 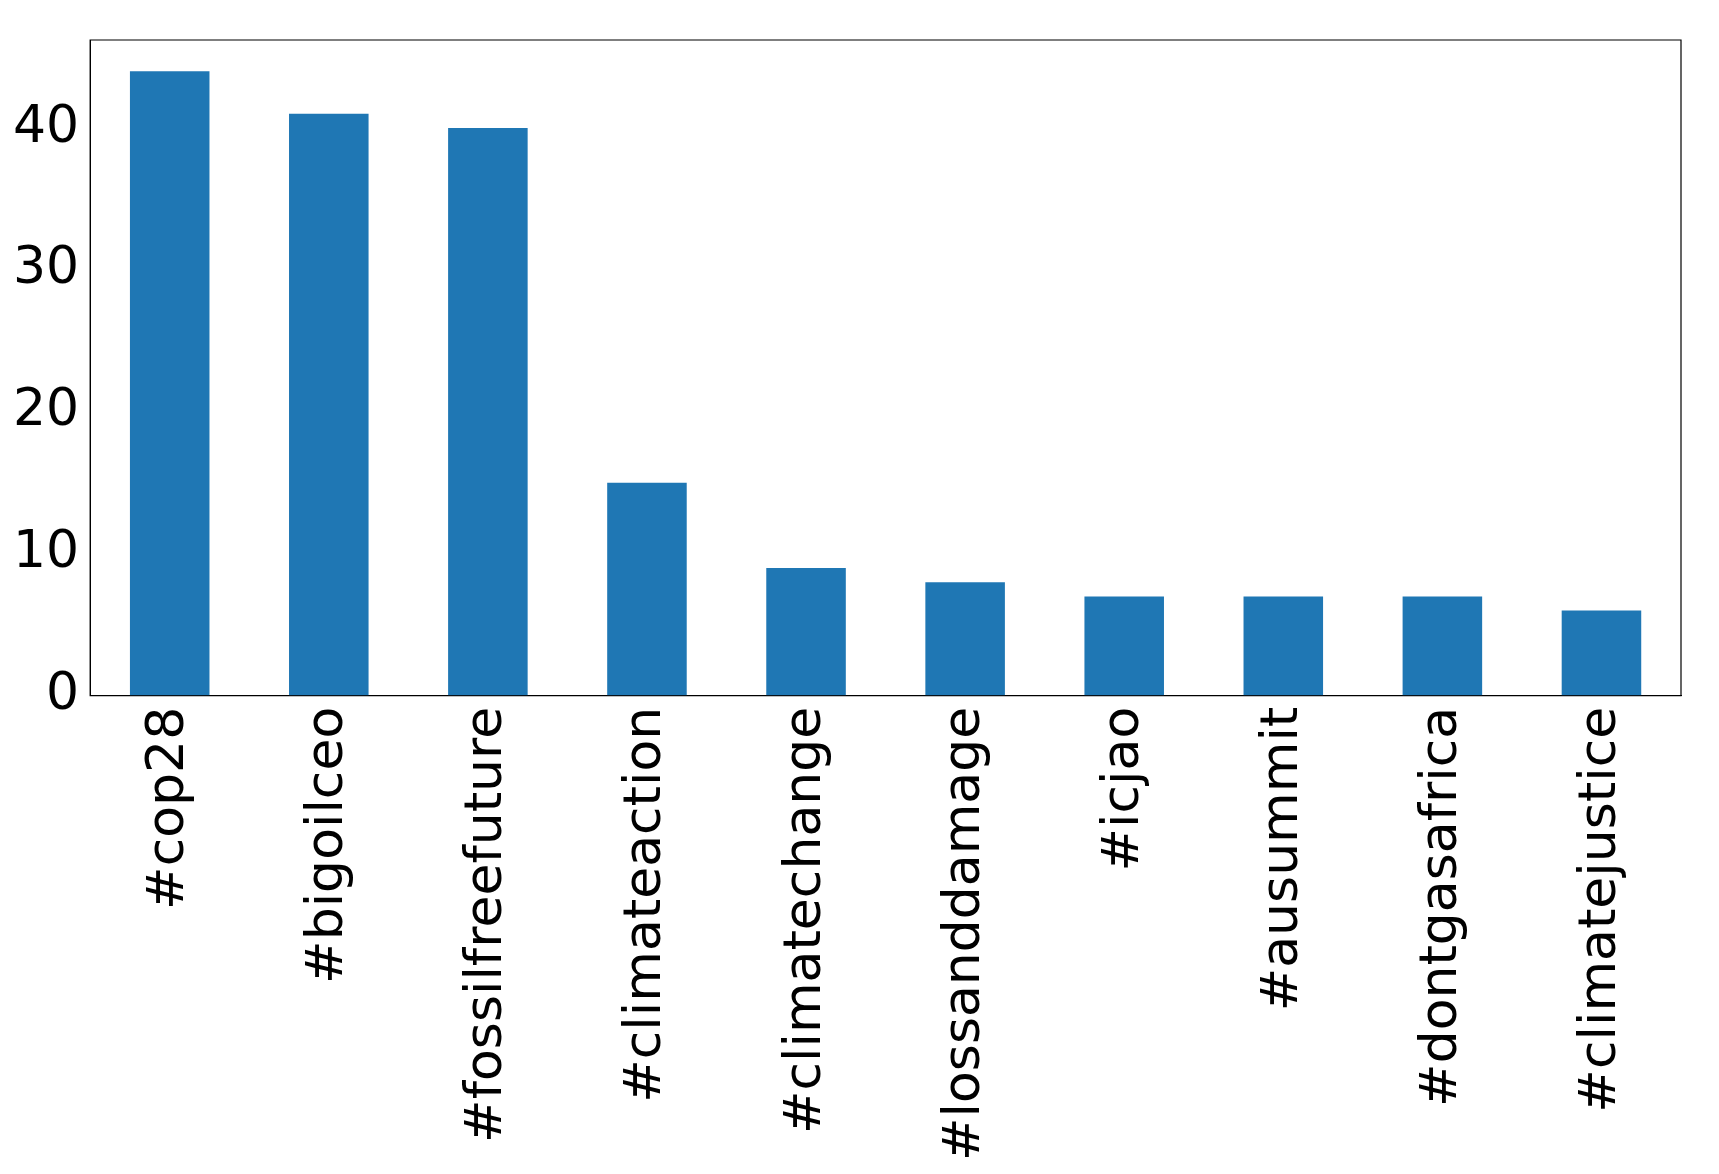 I want to click on x-tick-label: #climatechange, so click(x=801, y=920).